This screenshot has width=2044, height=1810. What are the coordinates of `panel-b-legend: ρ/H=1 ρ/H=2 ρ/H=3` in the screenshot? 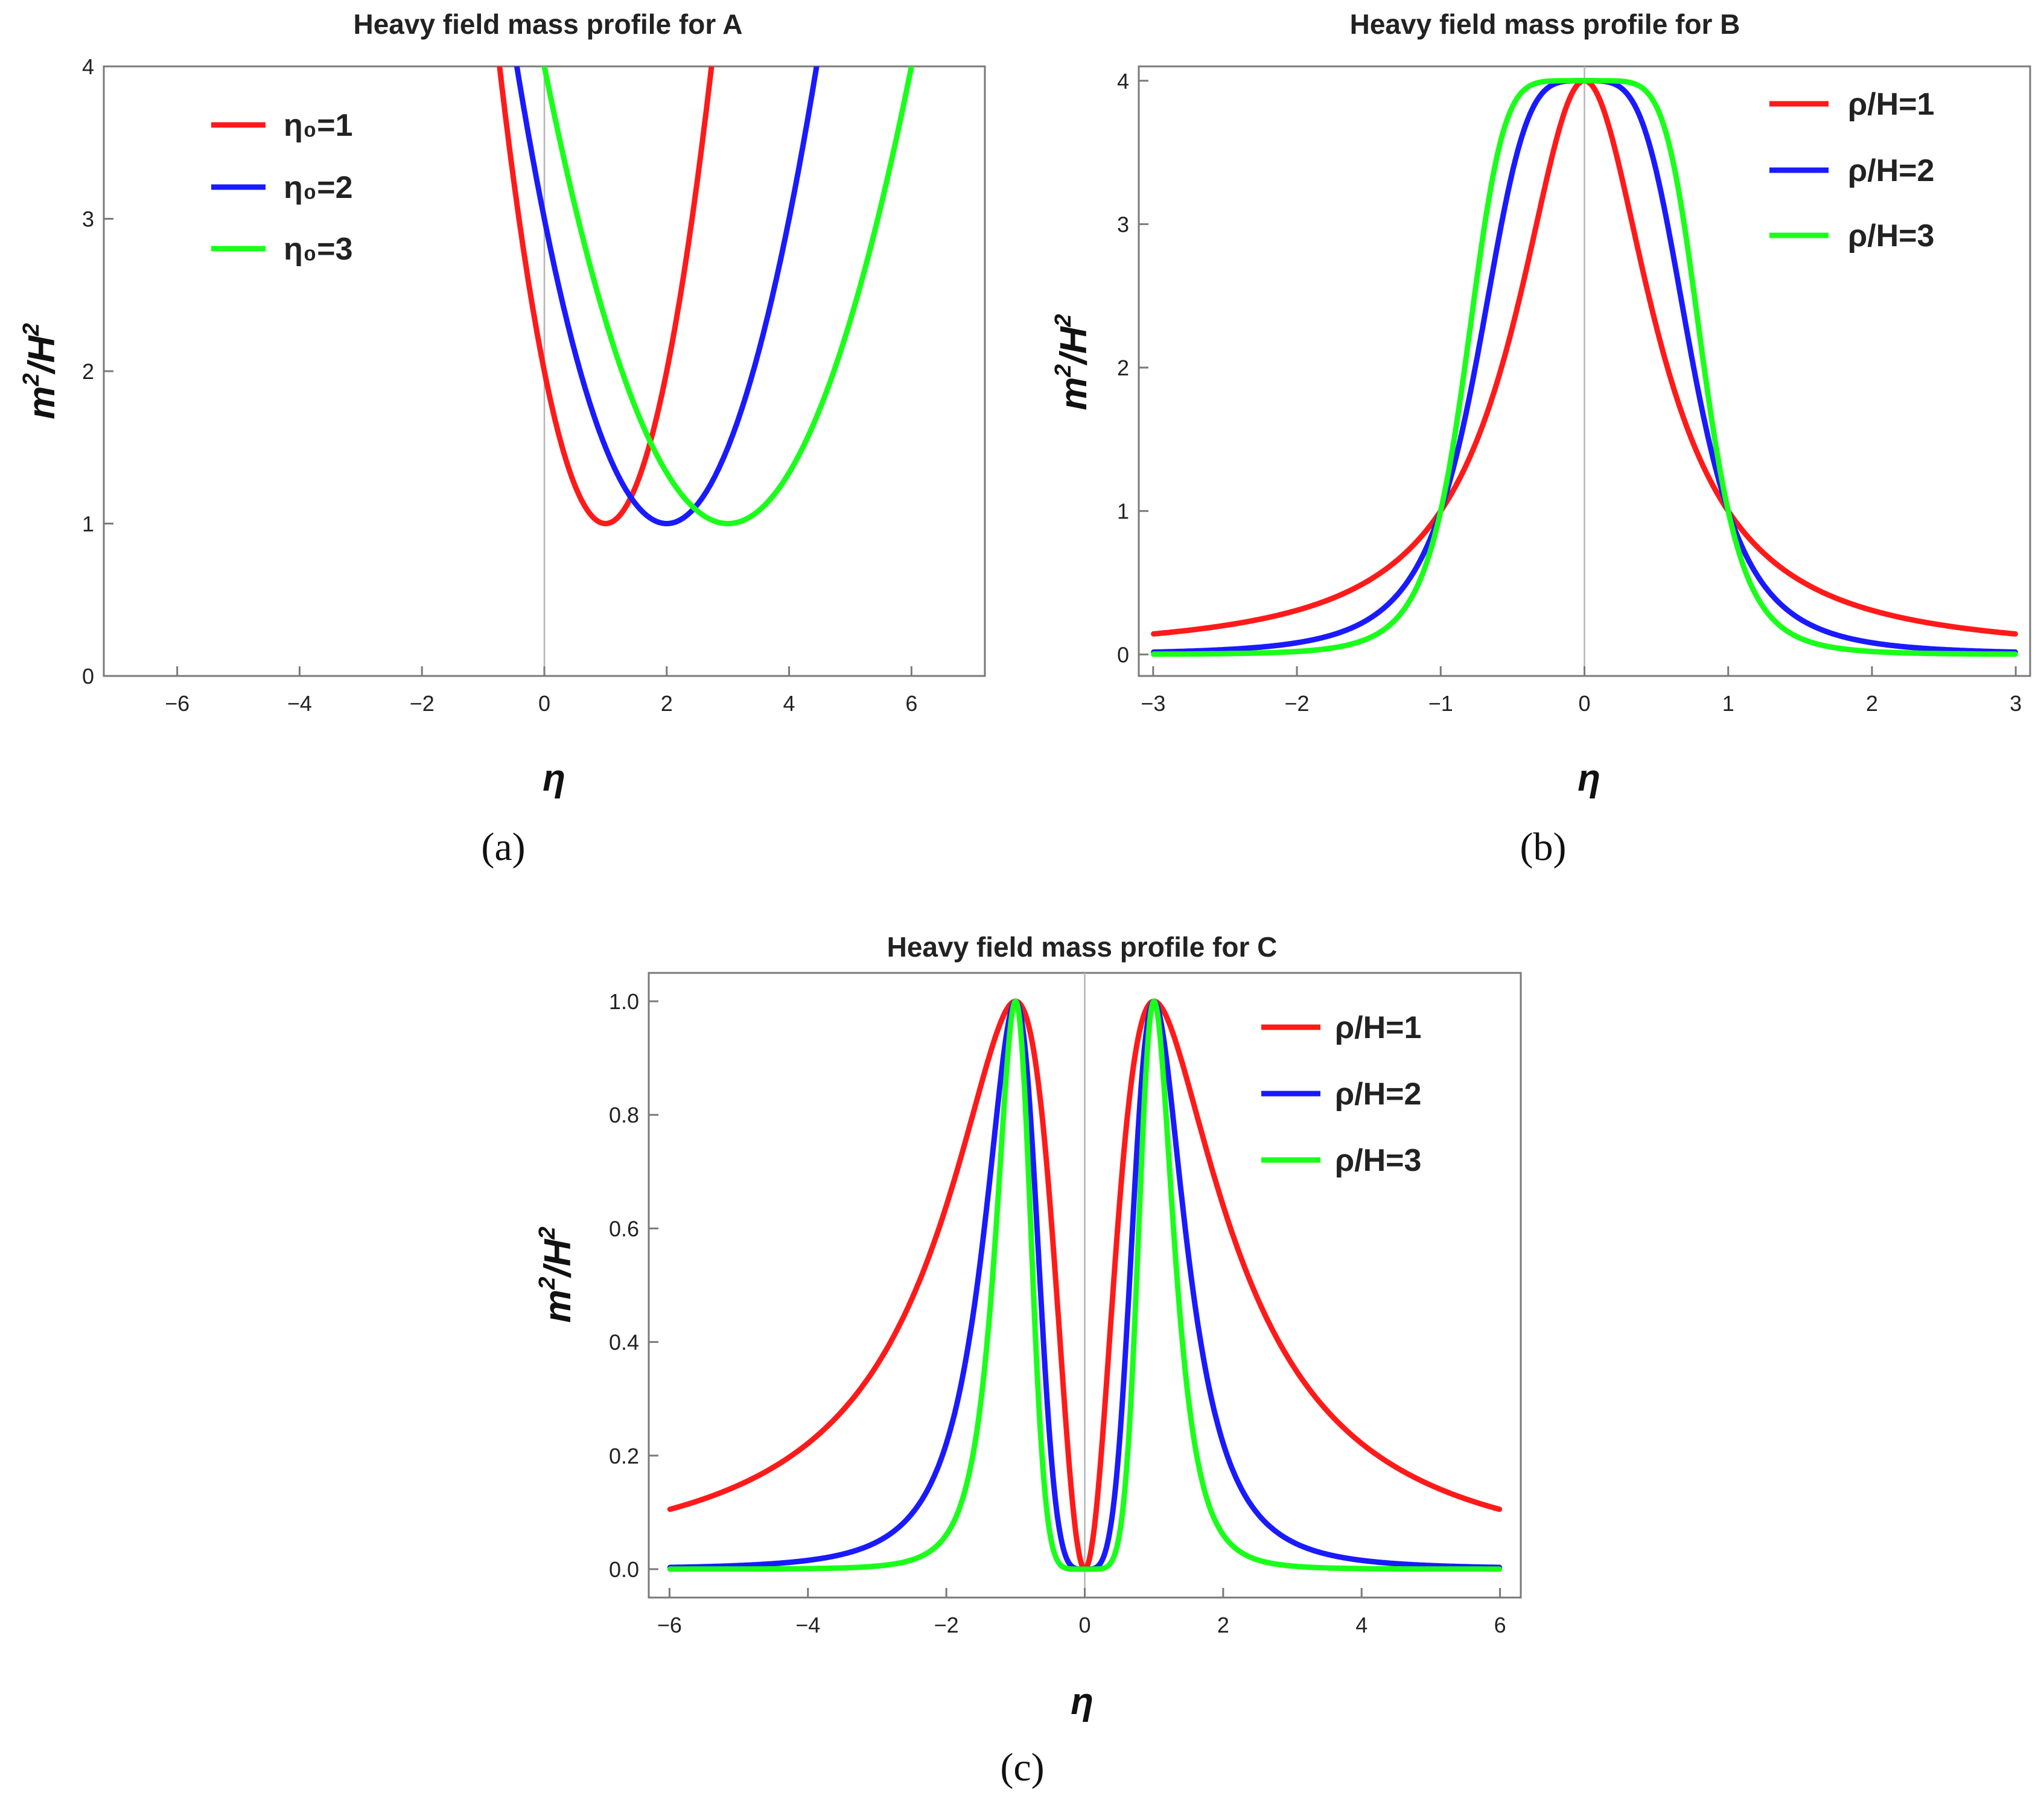 It's located at (1851, 170).